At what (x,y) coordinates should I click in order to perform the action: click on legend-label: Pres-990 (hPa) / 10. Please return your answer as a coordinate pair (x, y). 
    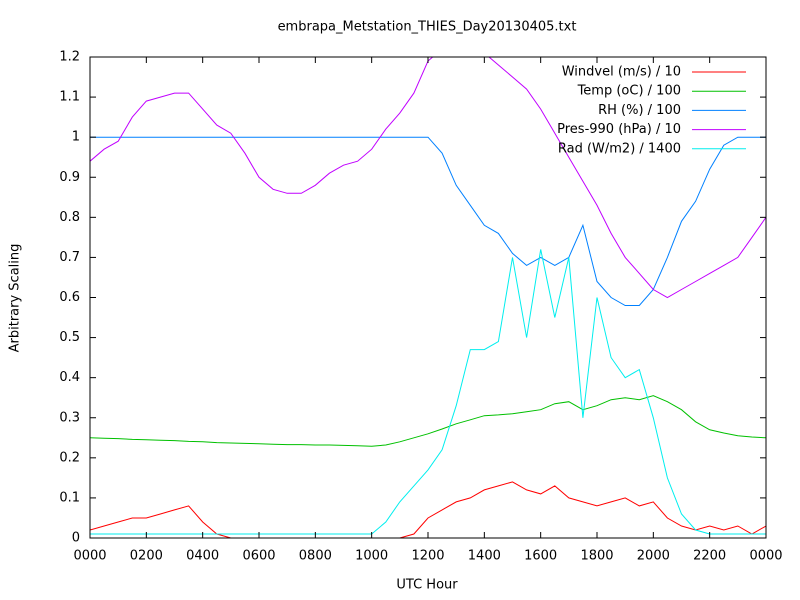
    Looking at the image, I should click on (619, 129).